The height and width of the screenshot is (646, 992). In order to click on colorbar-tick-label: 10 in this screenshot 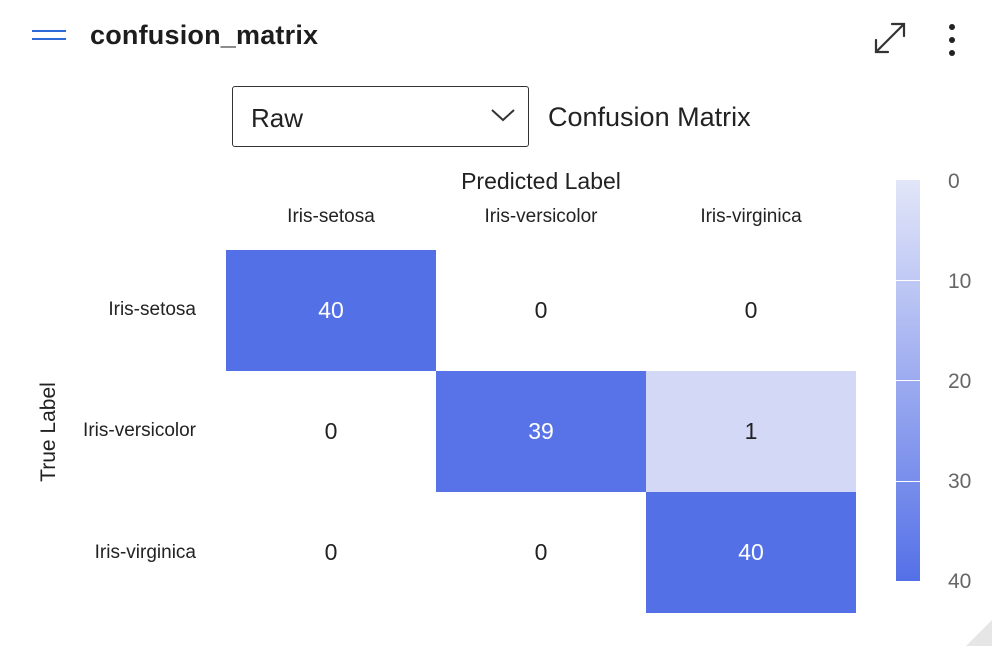, I will do `click(960, 281)`.